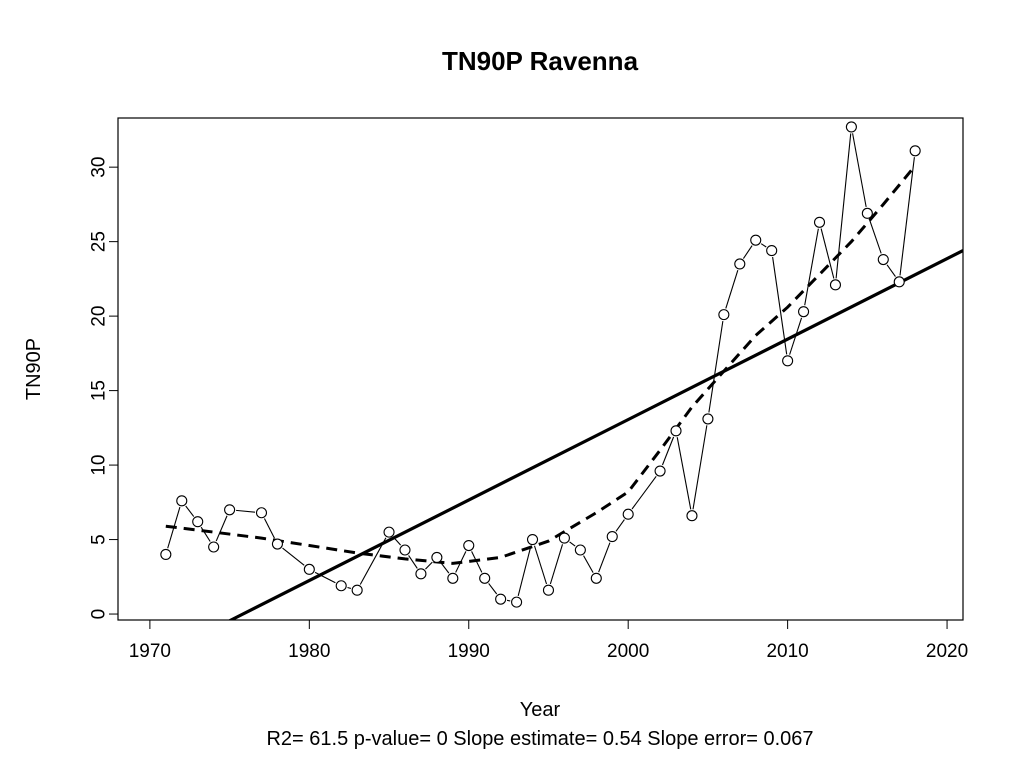  I want to click on y-tick-label: 0, so click(99, 614).